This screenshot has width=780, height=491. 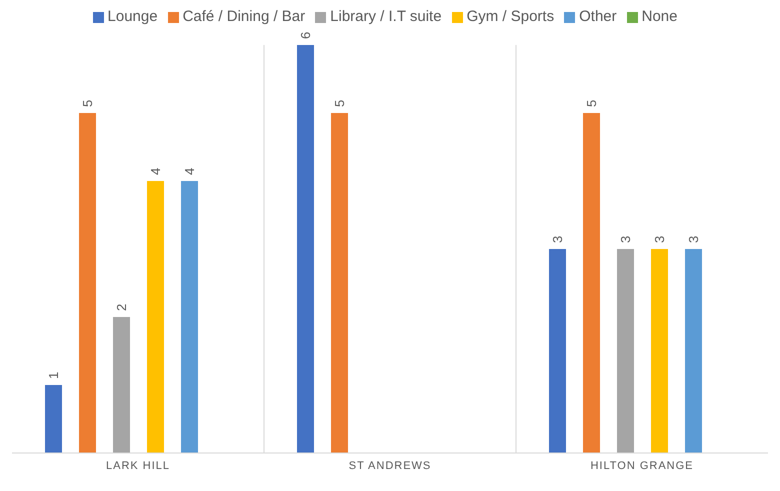 I want to click on legend-label: Café / Dining / Bar, so click(x=244, y=16).